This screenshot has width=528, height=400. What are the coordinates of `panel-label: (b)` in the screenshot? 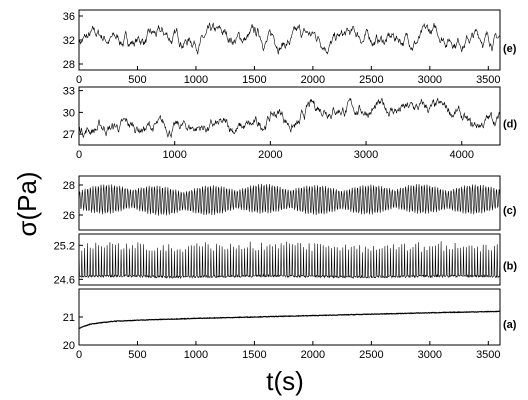 It's located at (510, 267).